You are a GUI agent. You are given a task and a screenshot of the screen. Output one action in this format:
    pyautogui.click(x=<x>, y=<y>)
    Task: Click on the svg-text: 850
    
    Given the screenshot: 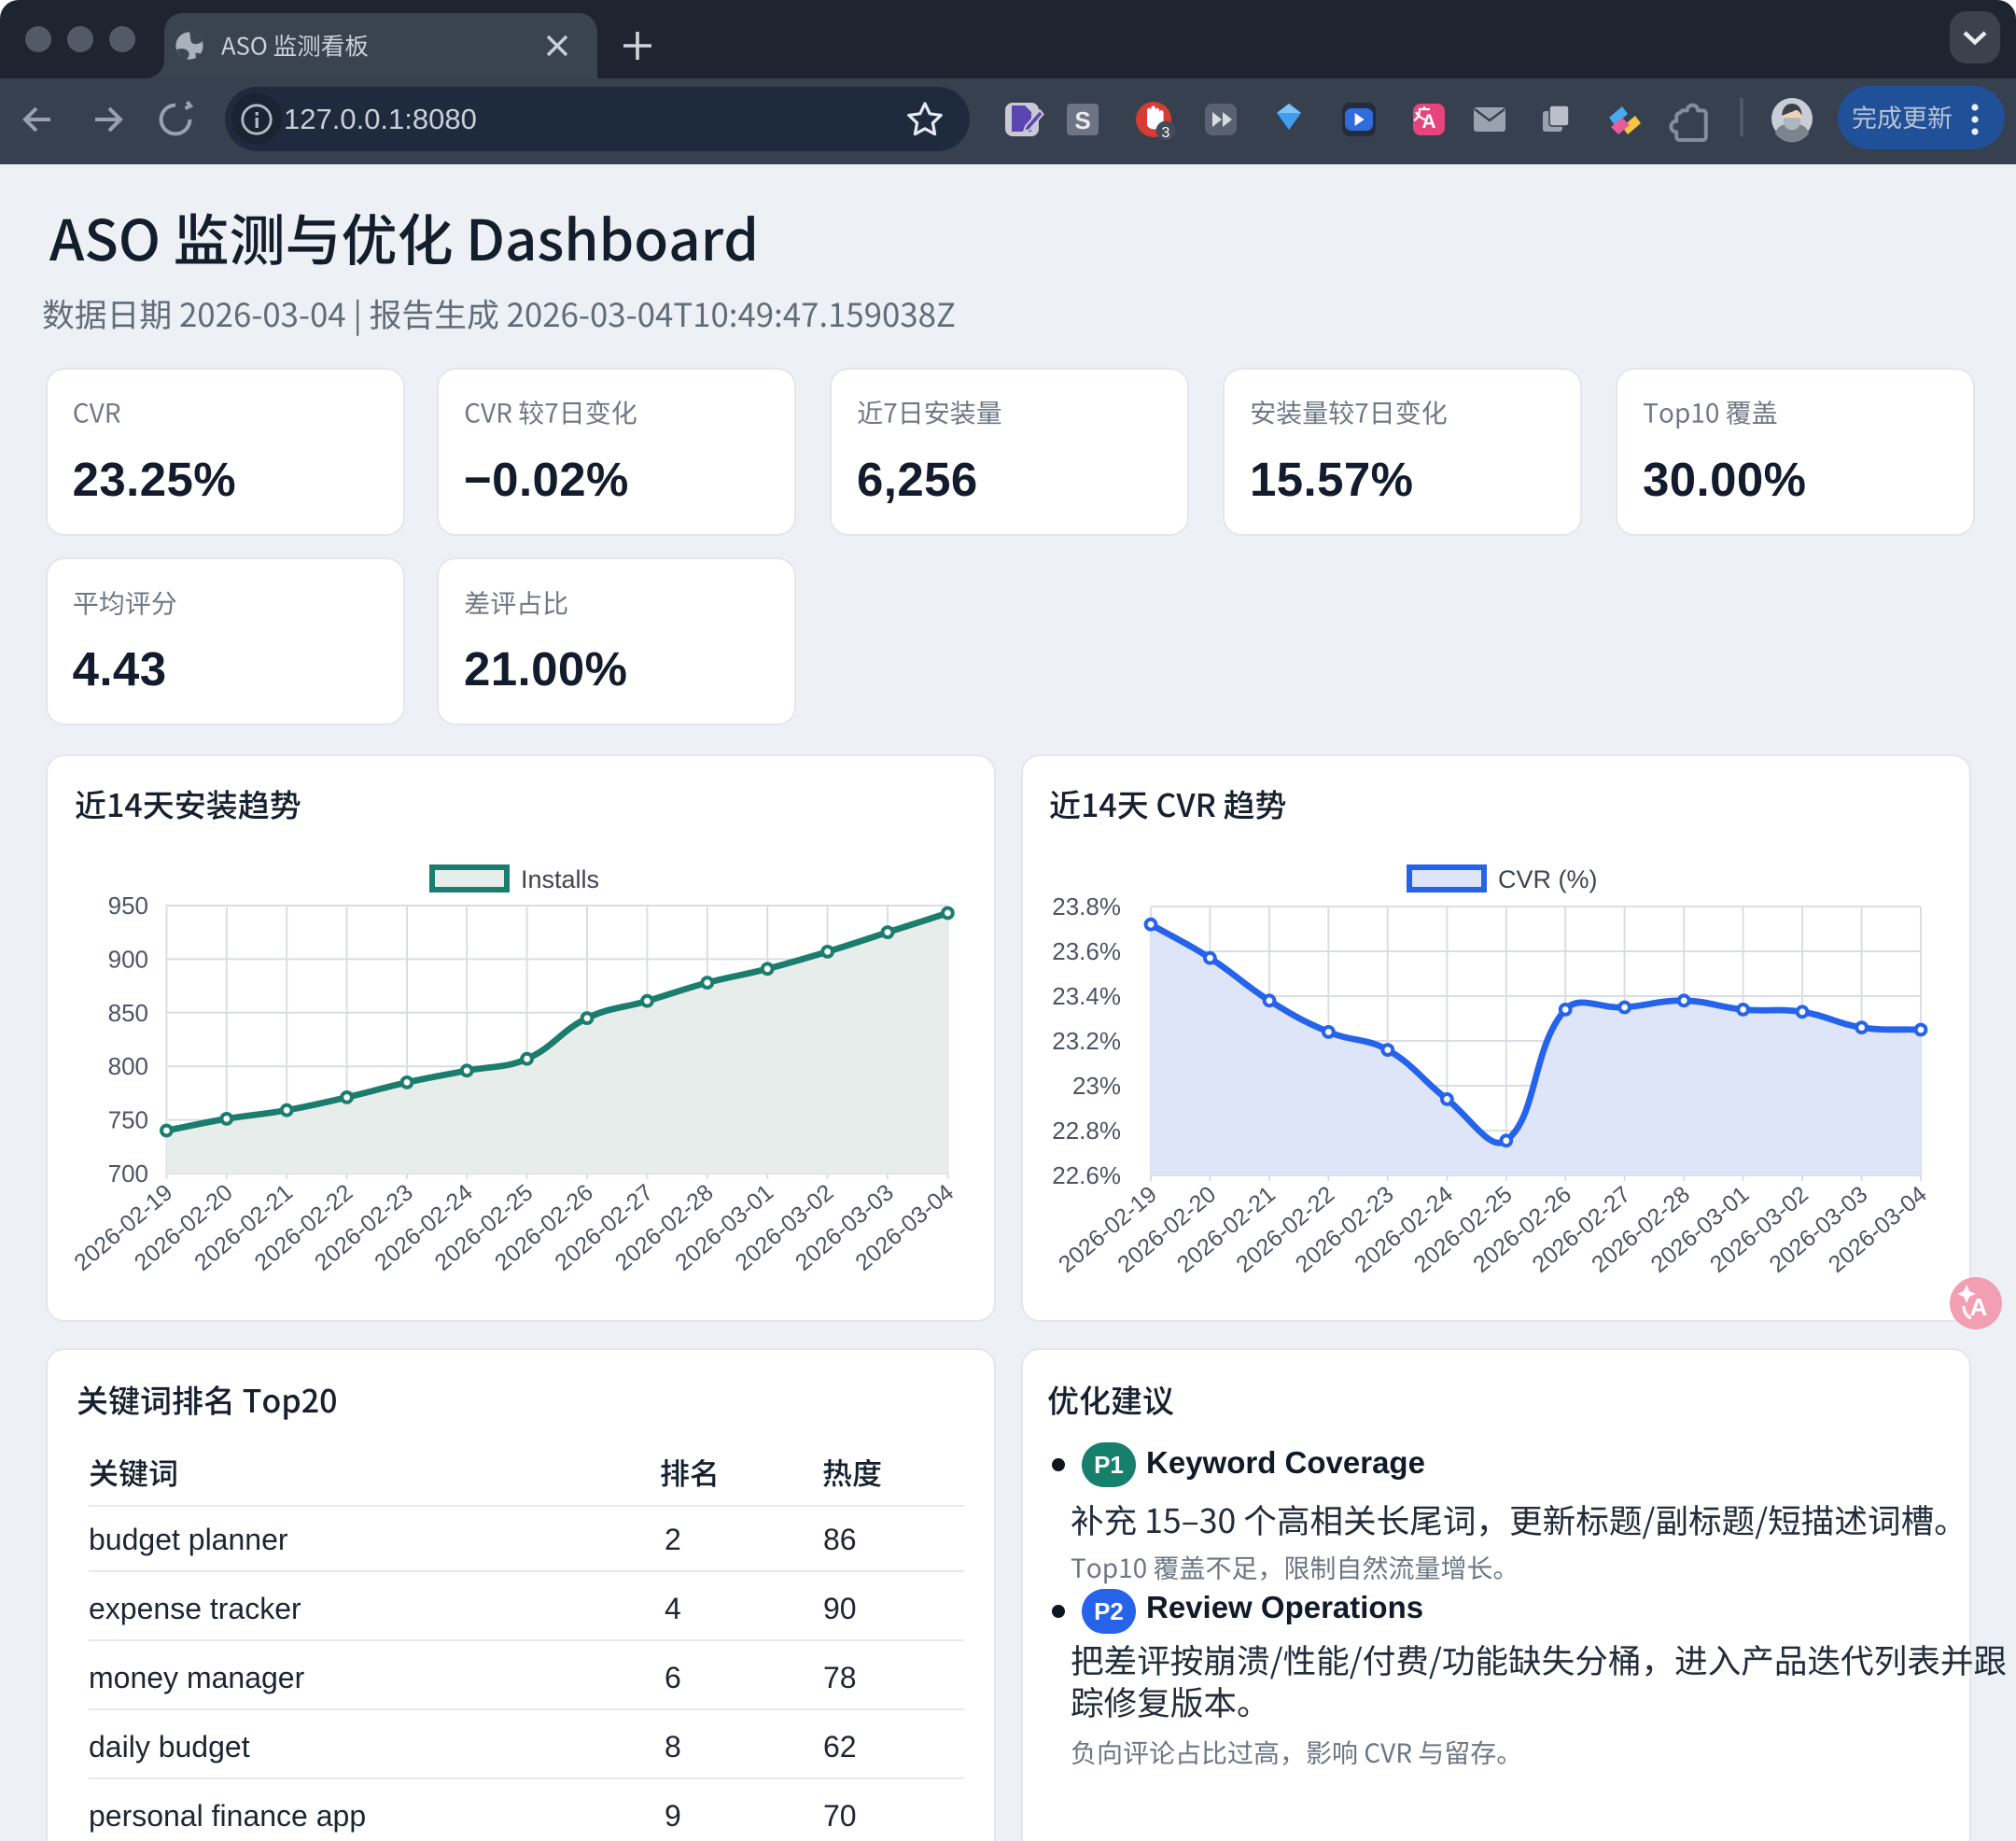 What is the action you would take?
    pyautogui.click(x=127, y=1013)
    